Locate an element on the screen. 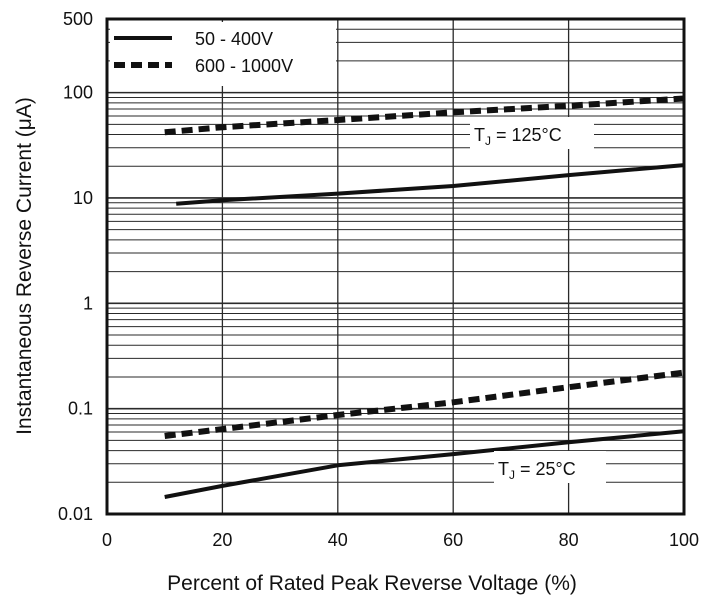 Image resolution: width=713 pixels, height=600 pixels. annotation-tj-125: TJ = 125°C is located at coordinates (532, 133).